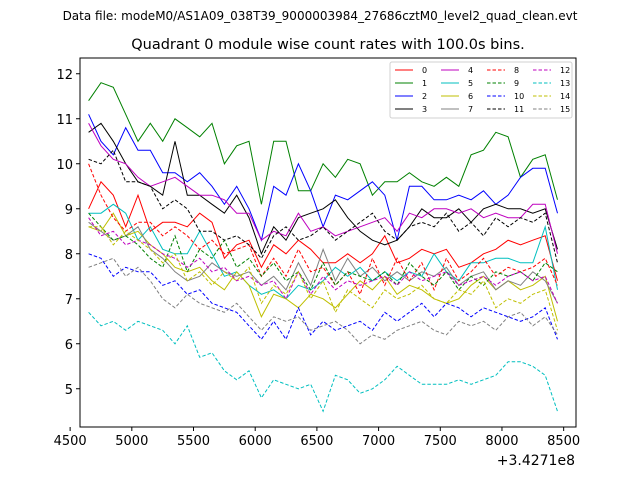 The width and height of the screenshot is (640, 480). I want to click on y-tick-label-8: 8, so click(69, 255).